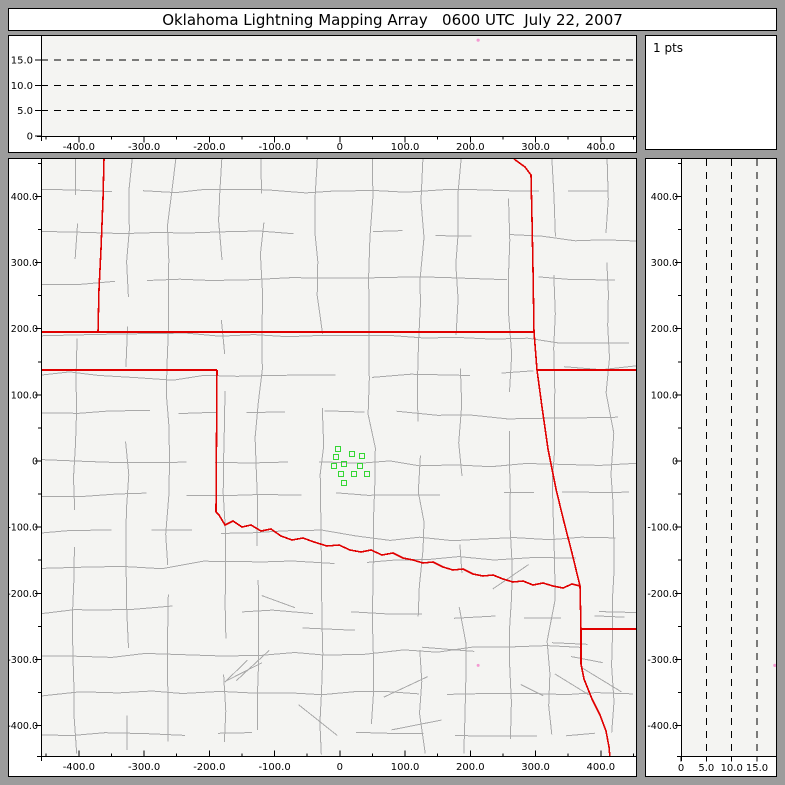 The height and width of the screenshot is (785, 785). I want to click on y-tick-label: 400.0, so click(24, 197).